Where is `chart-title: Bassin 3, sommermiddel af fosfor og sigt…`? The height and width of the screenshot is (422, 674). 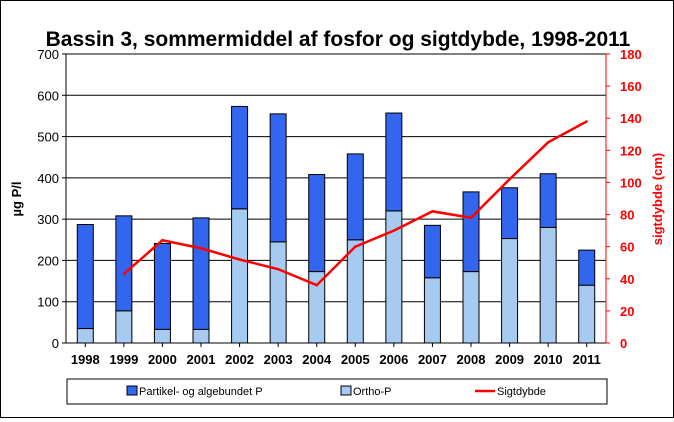 chart-title: Bassin 3, sommermiddel af fosfor og sigt… is located at coordinates (338, 39).